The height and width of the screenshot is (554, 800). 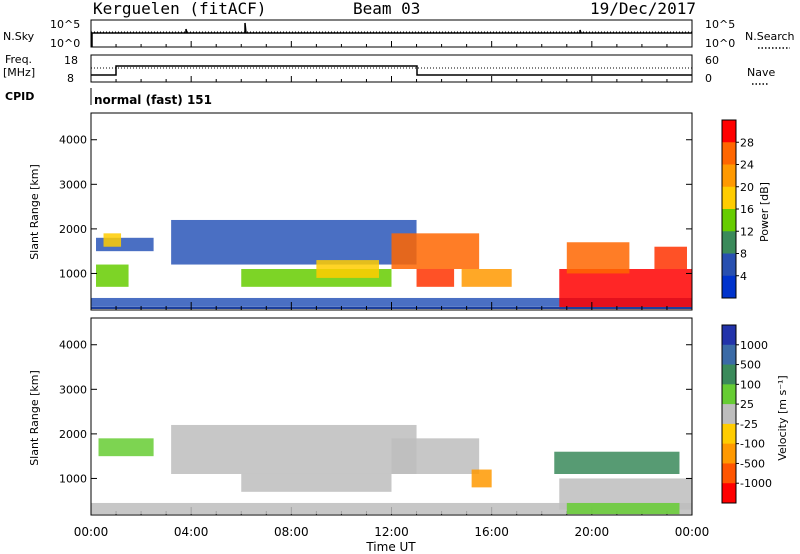 I want to click on velocity-ylabel: Slant Range [km], so click(x=34, y=418).